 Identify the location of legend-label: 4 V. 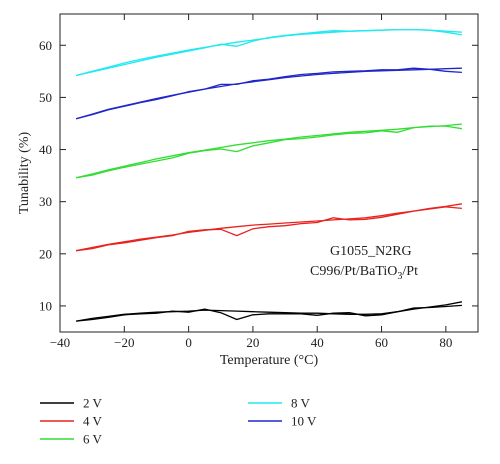
(93, 421).